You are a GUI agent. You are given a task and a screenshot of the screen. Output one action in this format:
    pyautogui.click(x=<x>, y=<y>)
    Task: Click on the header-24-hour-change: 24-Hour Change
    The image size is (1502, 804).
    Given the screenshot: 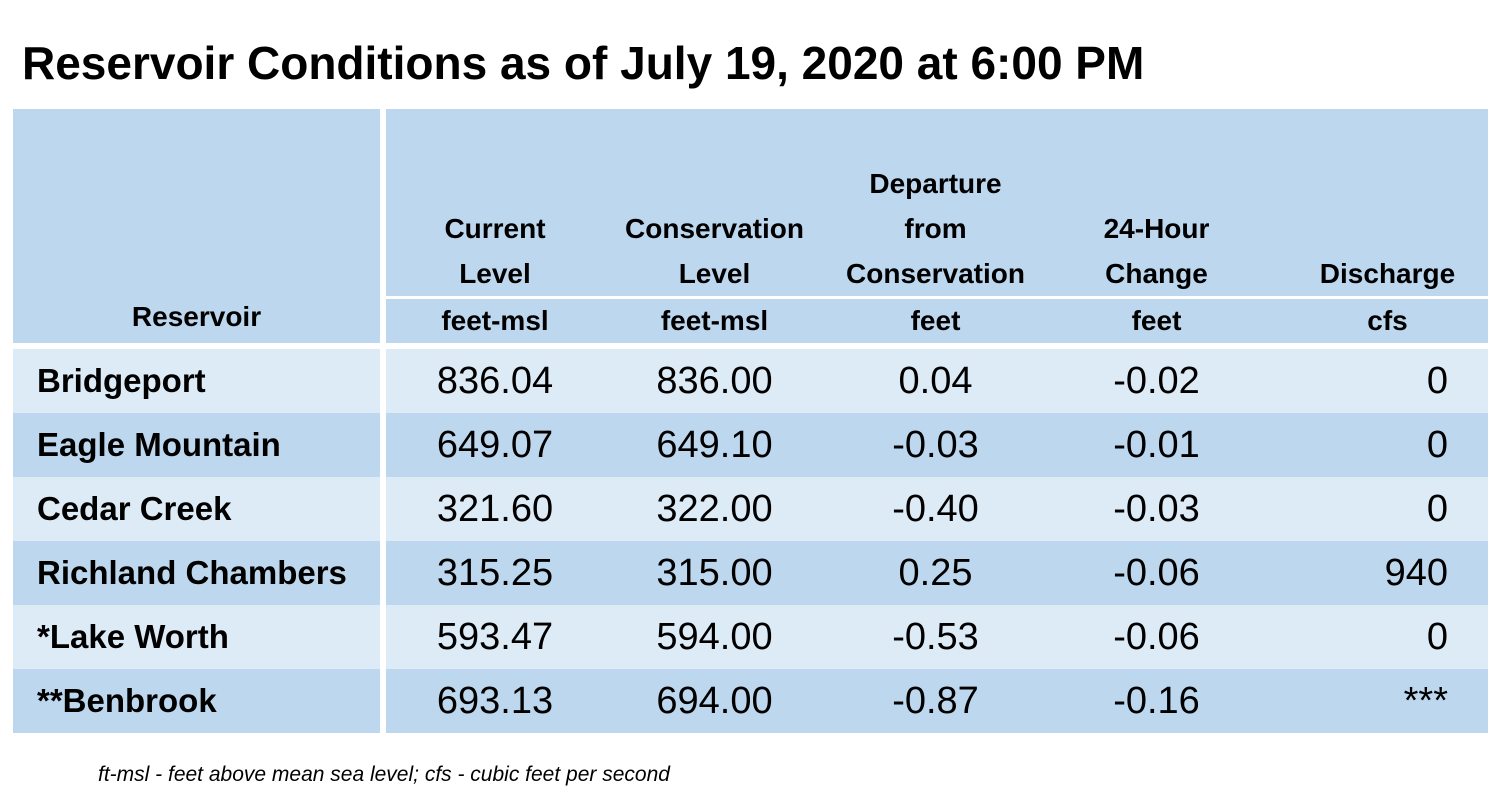 What is the action you would take?
    pyautogui.click(x=1156, y=203)
    